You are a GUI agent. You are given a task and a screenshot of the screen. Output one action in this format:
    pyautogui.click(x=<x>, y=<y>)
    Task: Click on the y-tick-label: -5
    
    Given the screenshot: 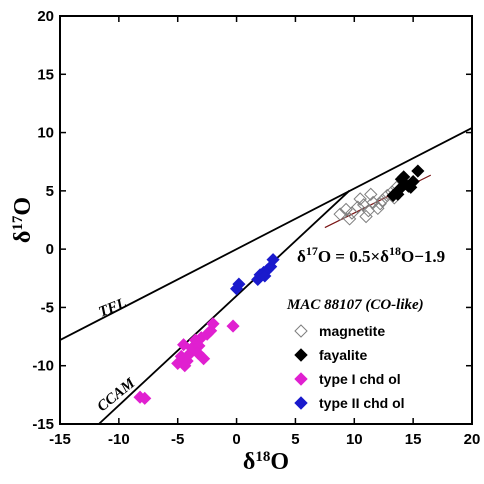 What is the action you would take?
    pyautogui.click(x=47, y=307)
    